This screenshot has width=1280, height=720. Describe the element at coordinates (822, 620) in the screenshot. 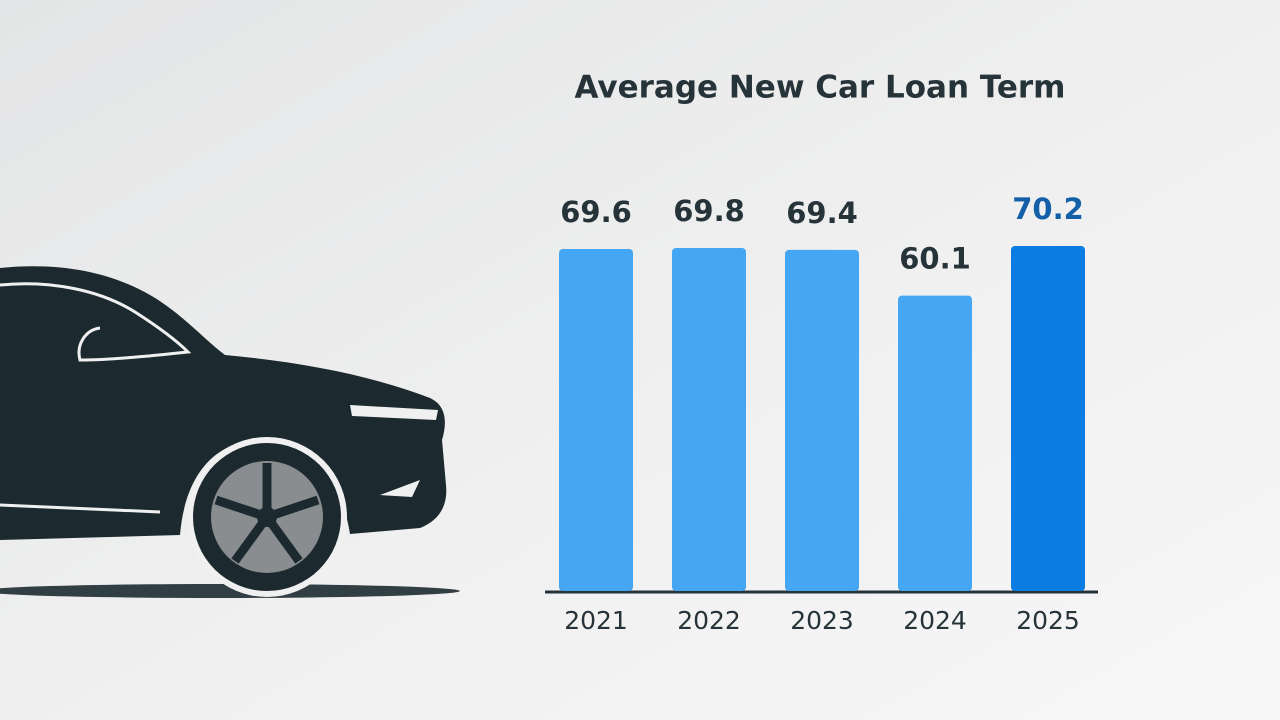

I see `x-tick-label: 2023` at that location.